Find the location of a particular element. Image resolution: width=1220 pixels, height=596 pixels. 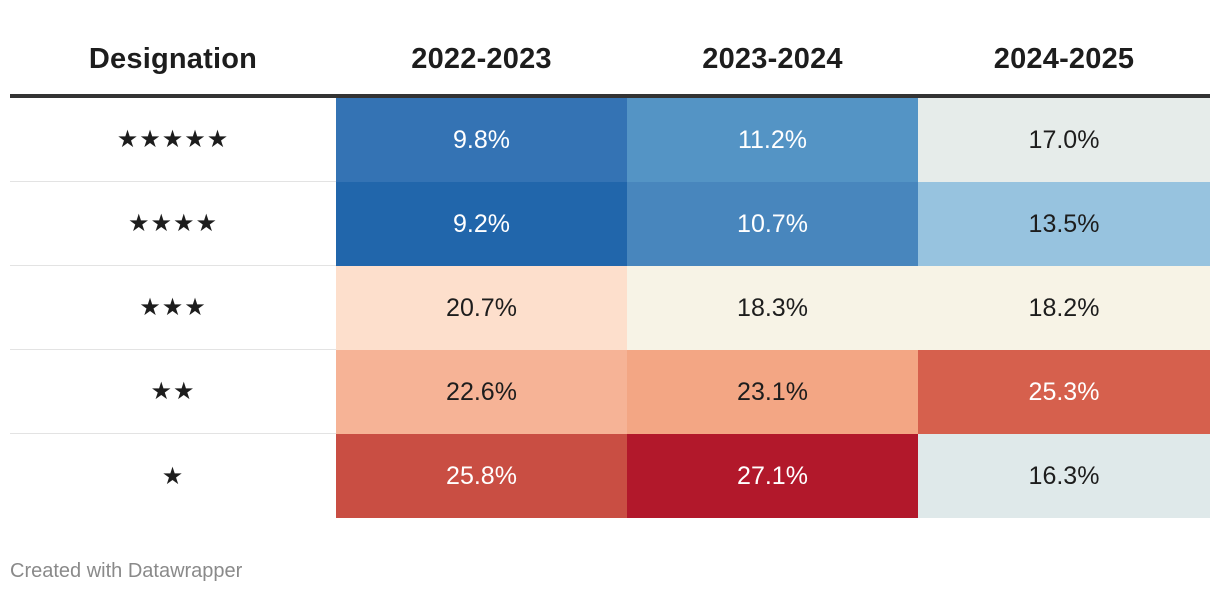

value-cell-2022-2023: 20.7% is located at coordinates (481, 308).